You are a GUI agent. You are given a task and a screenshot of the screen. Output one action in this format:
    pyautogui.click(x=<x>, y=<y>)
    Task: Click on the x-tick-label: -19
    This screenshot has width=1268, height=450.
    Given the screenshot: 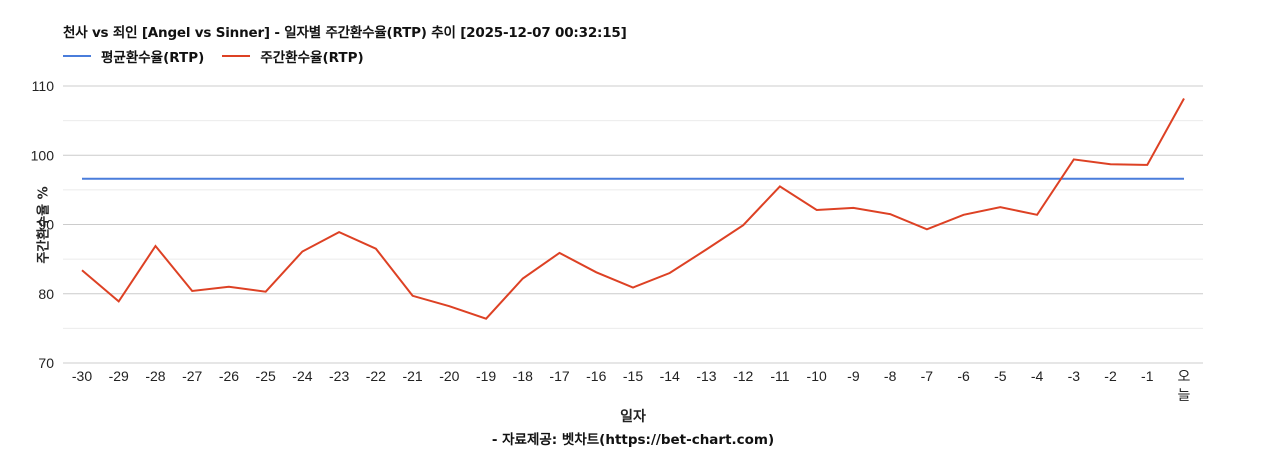 What is the action you would take?
    pyautogui.click(x=486, y=376)
    